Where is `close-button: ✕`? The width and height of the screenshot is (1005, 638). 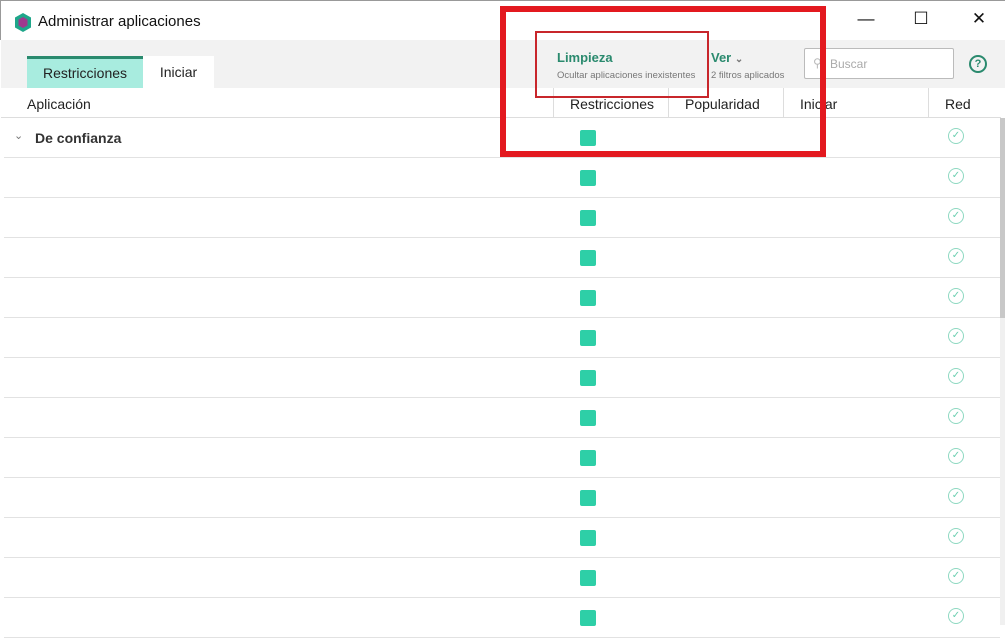
close-button: ✕ is located at coordinates (979, 18).